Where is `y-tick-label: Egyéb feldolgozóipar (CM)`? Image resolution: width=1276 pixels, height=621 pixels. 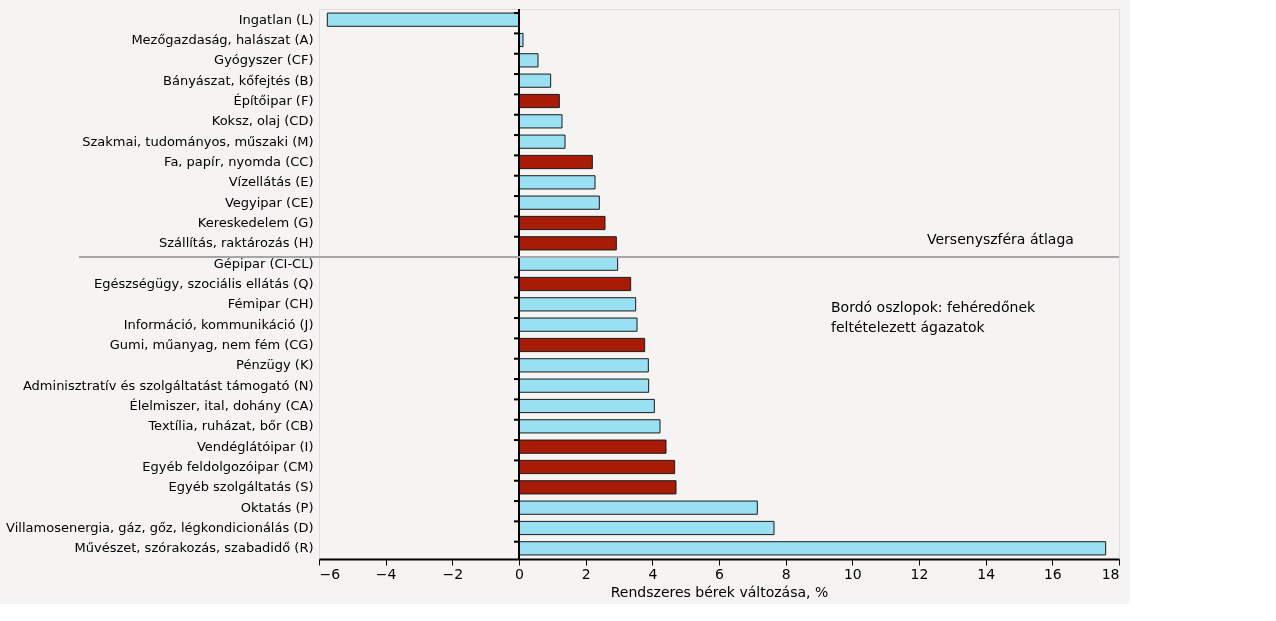 y-tick-label: Egyéb feldolgozóipar (CM) is located at coordinates (228, 466).